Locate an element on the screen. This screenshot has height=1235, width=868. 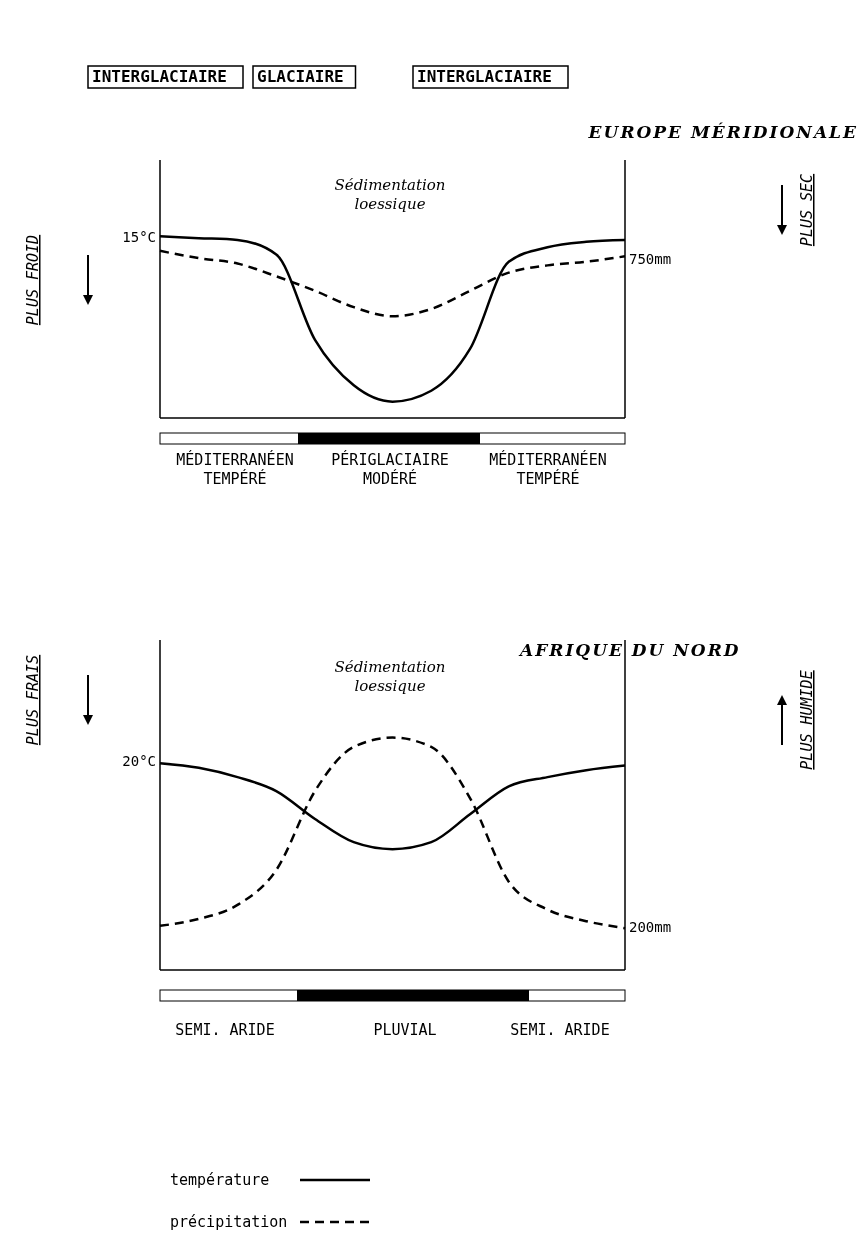
text: 20°C is located at coordinates (139, 761).